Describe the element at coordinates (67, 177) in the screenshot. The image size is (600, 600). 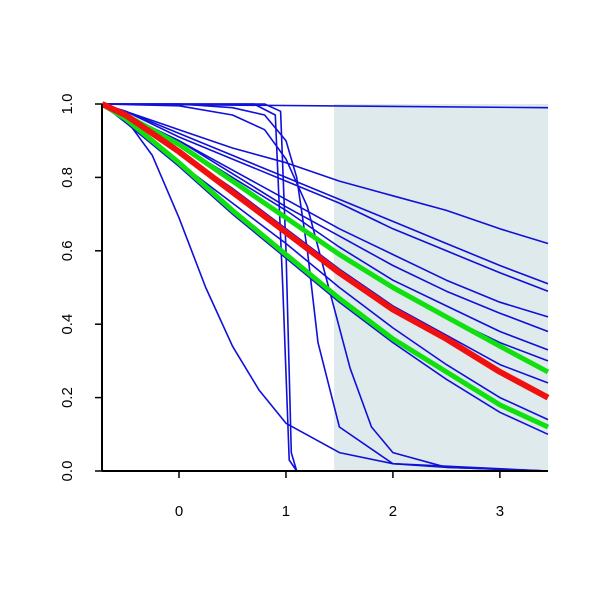
I see `y-tick-label: 0.8` at that location.